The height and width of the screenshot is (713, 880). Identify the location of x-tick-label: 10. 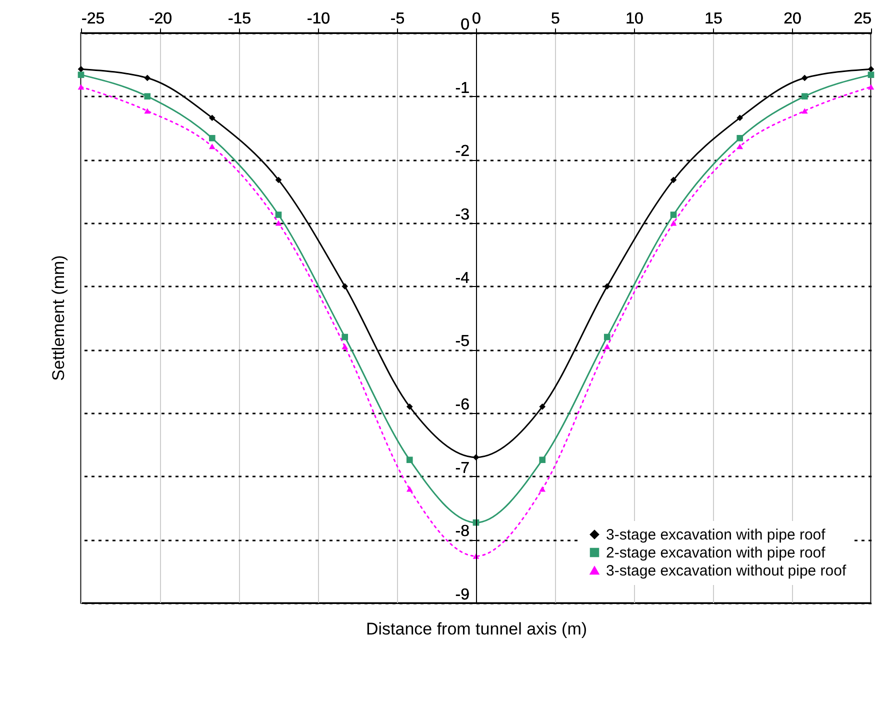
(635, 19).